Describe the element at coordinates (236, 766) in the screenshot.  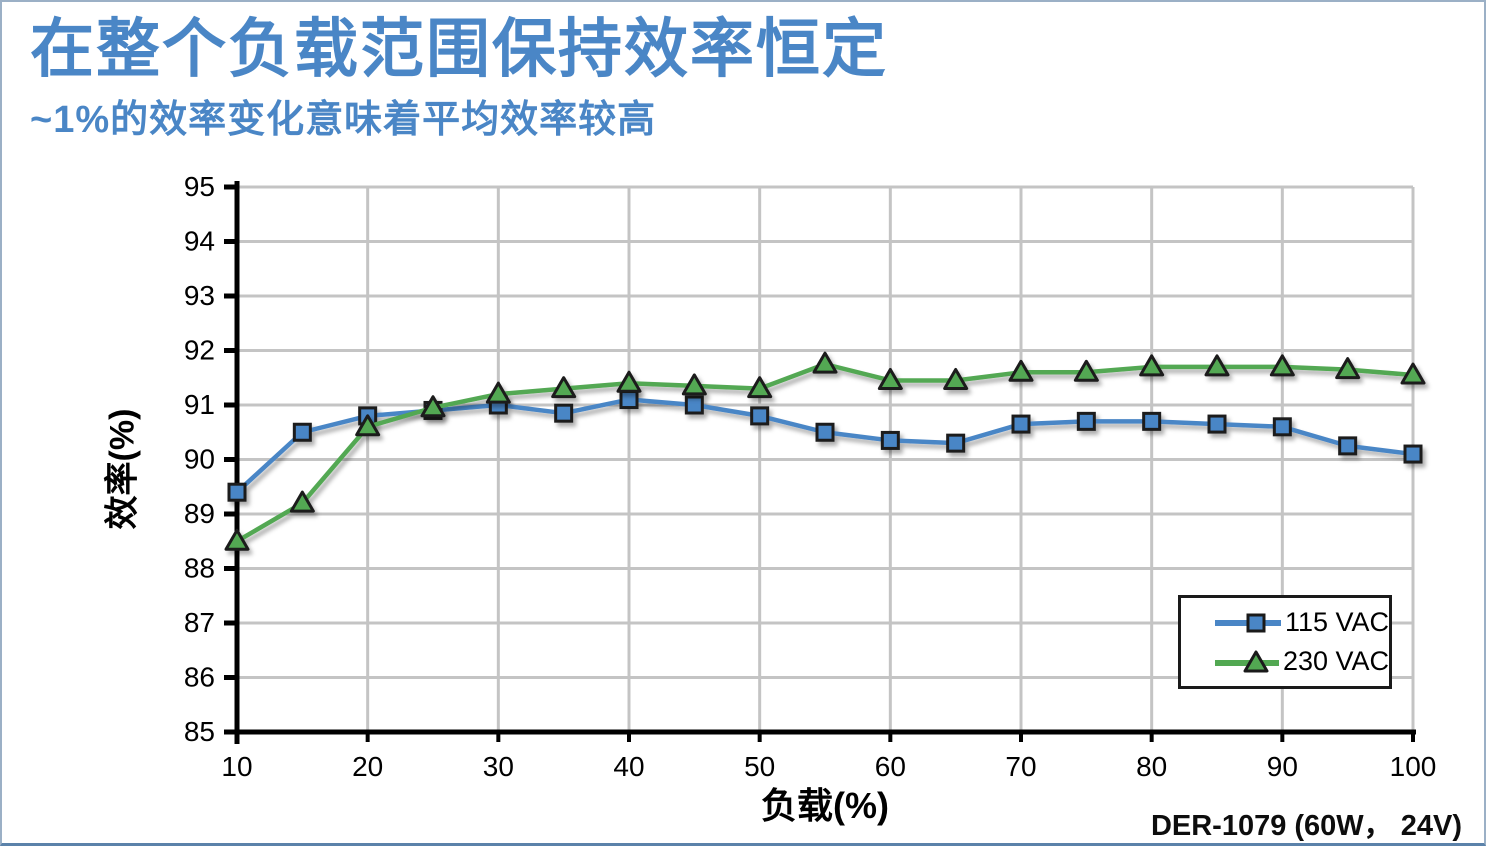
I see `x-tick-label-10: 10` at that location.